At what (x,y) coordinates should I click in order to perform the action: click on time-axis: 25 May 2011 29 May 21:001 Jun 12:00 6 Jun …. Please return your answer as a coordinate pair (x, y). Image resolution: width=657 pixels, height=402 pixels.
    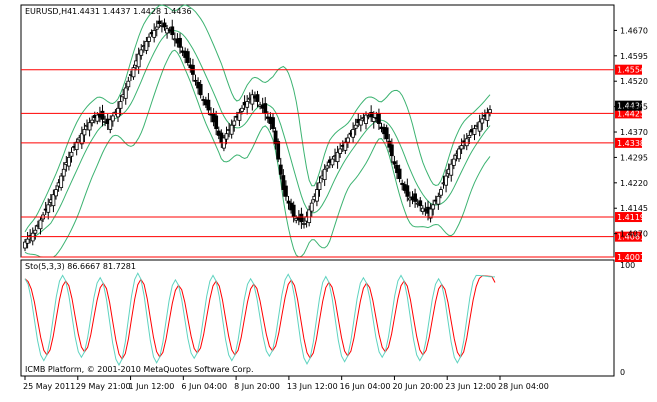
    Looking at the image, I should click on (286, 383).